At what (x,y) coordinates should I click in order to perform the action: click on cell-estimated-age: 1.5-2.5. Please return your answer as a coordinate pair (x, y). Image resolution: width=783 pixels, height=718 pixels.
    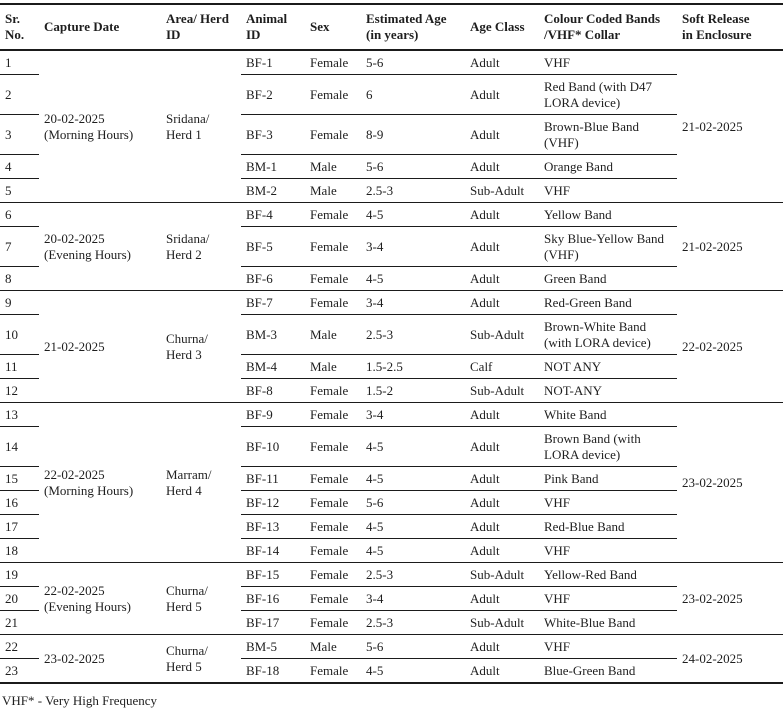
    Looking at the image, I should click on (413, 366).